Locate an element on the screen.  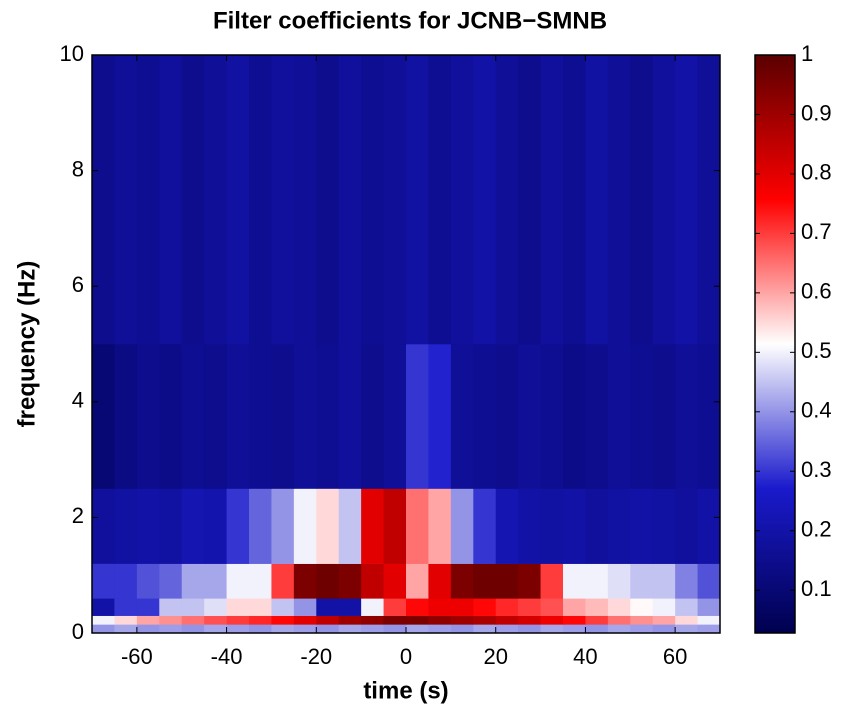
colorbar-tick-label: 1 is located at coordinates (807, 53).